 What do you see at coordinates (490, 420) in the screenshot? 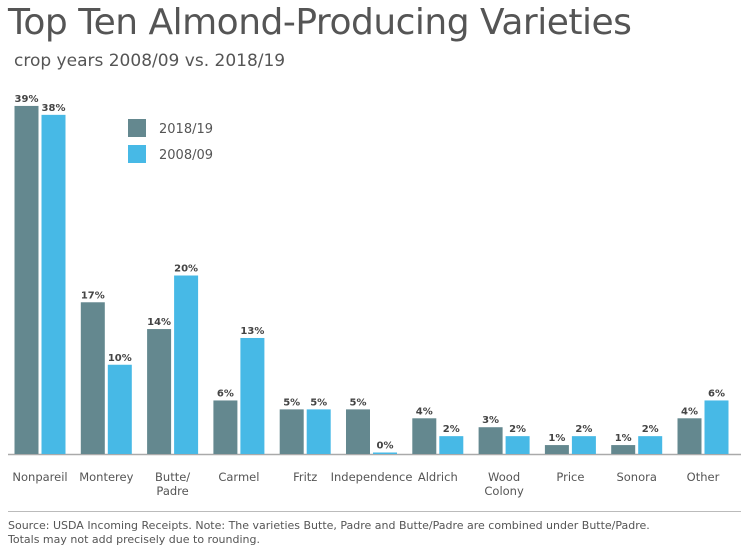
I see `data-label: 3%` at bounding box center [490, 420].